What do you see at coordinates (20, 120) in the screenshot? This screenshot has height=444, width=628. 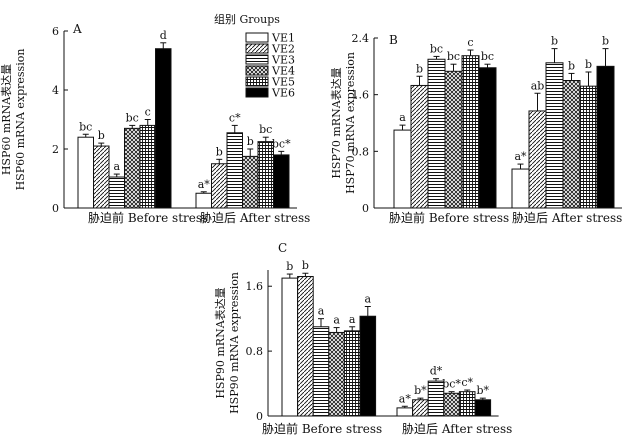 I see `y-axis-label-en: HSP60 mRNA expression` at bounding box center [20, 120].